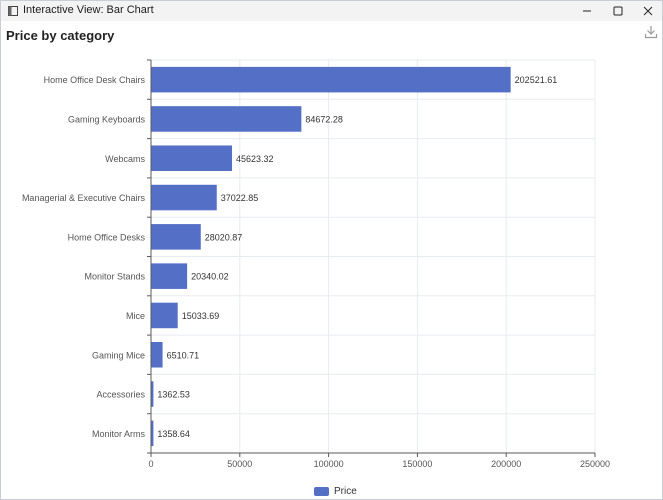 The width and height of the screenshot is (663, 500). What do you see at coordinates (135, 316) in the screenshot?
I see `category-tick-label: Mice` at bounding box center [135, 316].